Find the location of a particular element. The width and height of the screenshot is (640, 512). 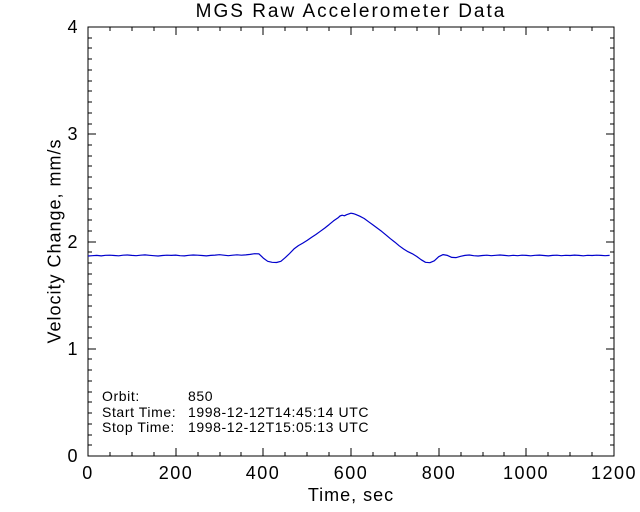

x-tick-label: 1200 is located at coordinates (614, 473).